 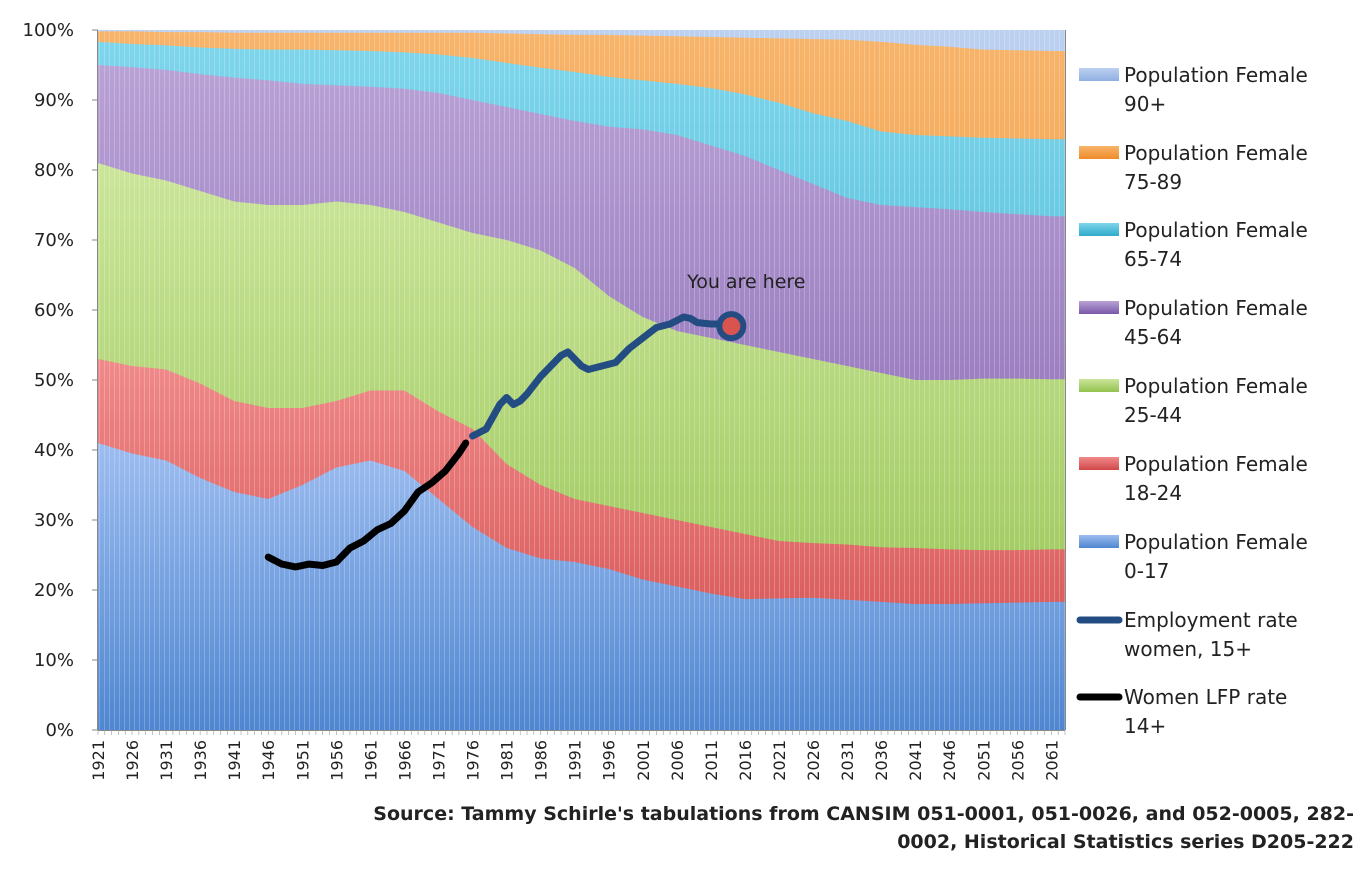 What do you see at coordinates (336, 760) in the screenshot?
I see `x-tick-label: 1956` at bounding box center [336, 760].